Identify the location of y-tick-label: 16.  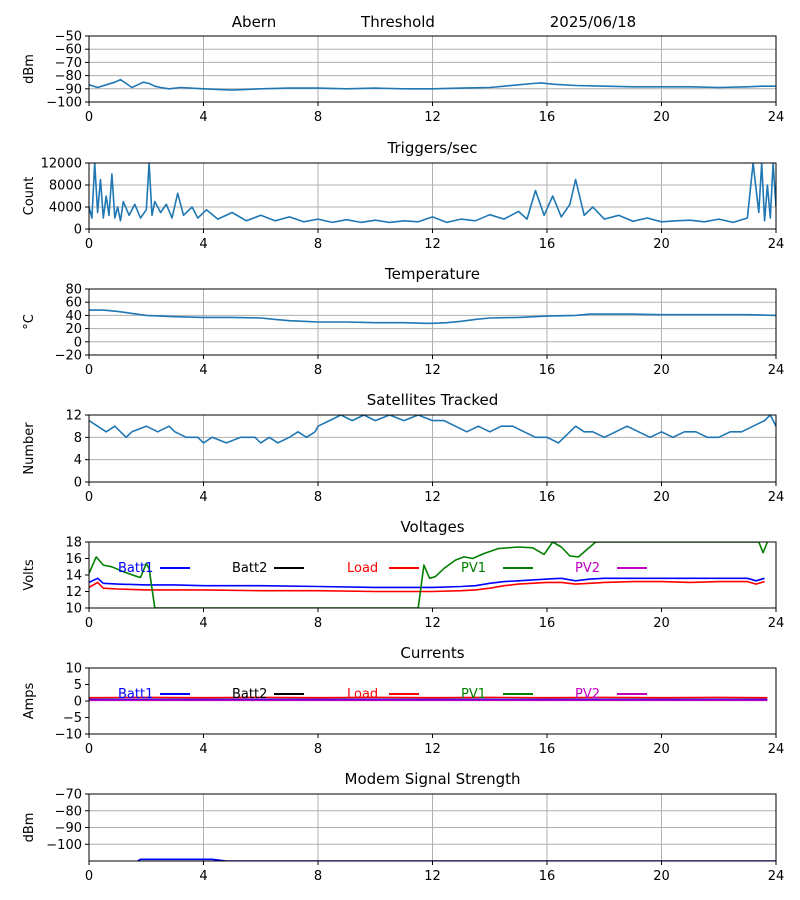
(73, 559).